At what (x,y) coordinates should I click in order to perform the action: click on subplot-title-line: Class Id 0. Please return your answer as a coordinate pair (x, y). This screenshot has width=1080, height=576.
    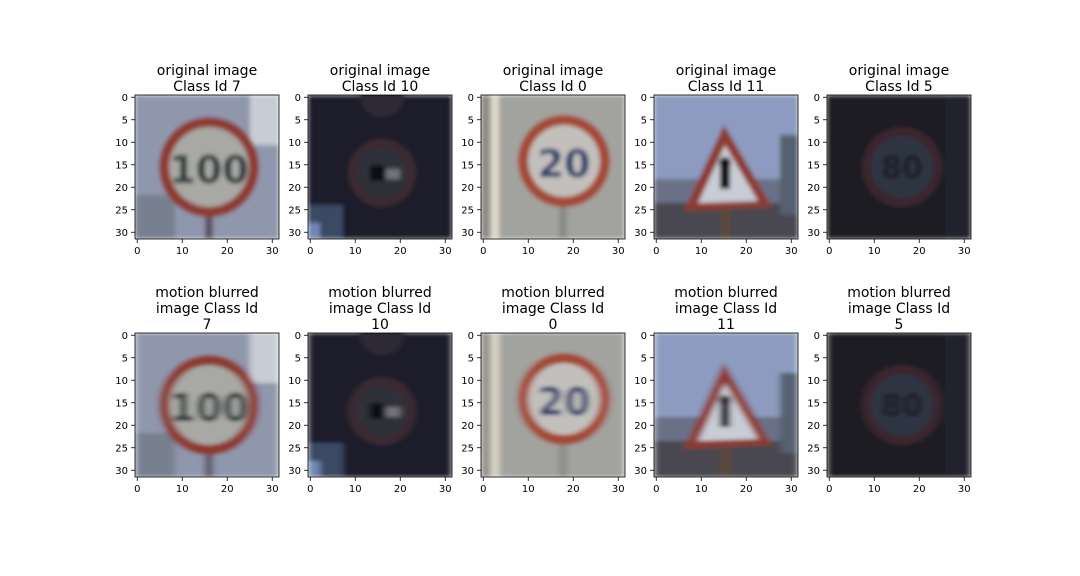
    Looking at the image, I should click on (553, 87).